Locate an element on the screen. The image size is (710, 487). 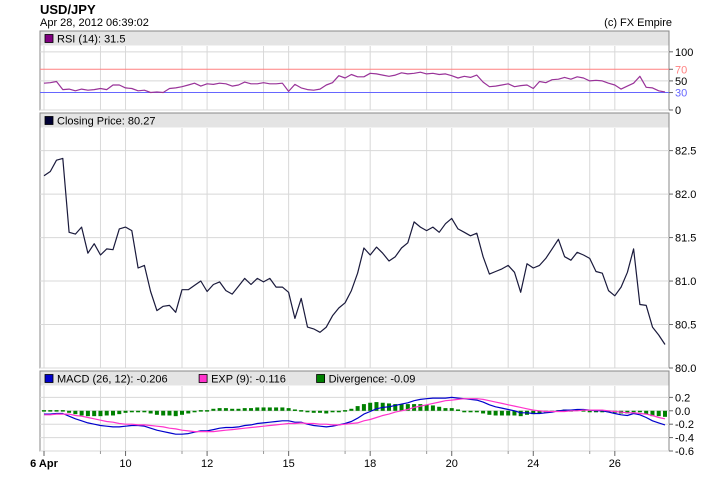
macd-legend-label: EXP (9): -0.116 is located at coordinates (248, 380).